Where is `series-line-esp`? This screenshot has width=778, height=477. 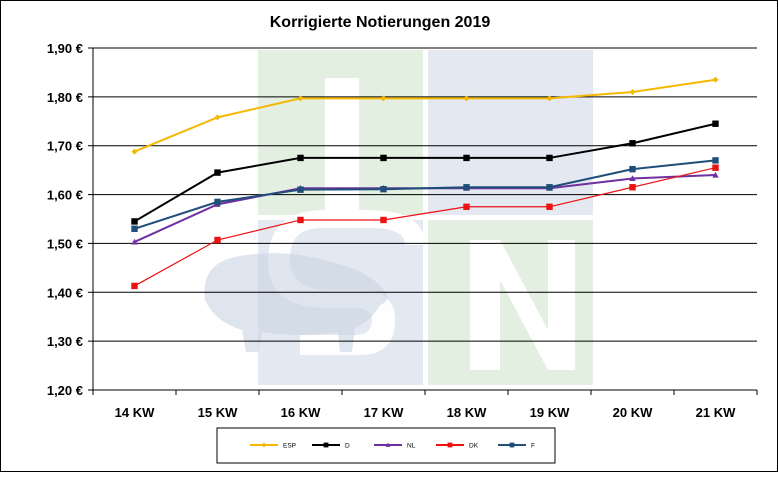 series-line-esp is located at coordinates (425, 115).